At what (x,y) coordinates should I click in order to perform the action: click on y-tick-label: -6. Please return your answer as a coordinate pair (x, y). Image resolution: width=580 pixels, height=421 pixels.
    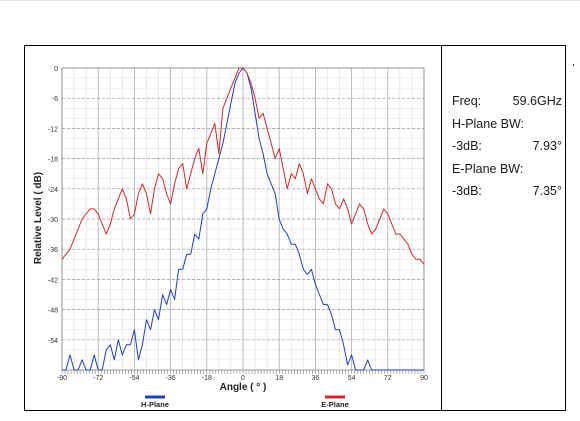
    Looking at the image, I should click on (55, 99).